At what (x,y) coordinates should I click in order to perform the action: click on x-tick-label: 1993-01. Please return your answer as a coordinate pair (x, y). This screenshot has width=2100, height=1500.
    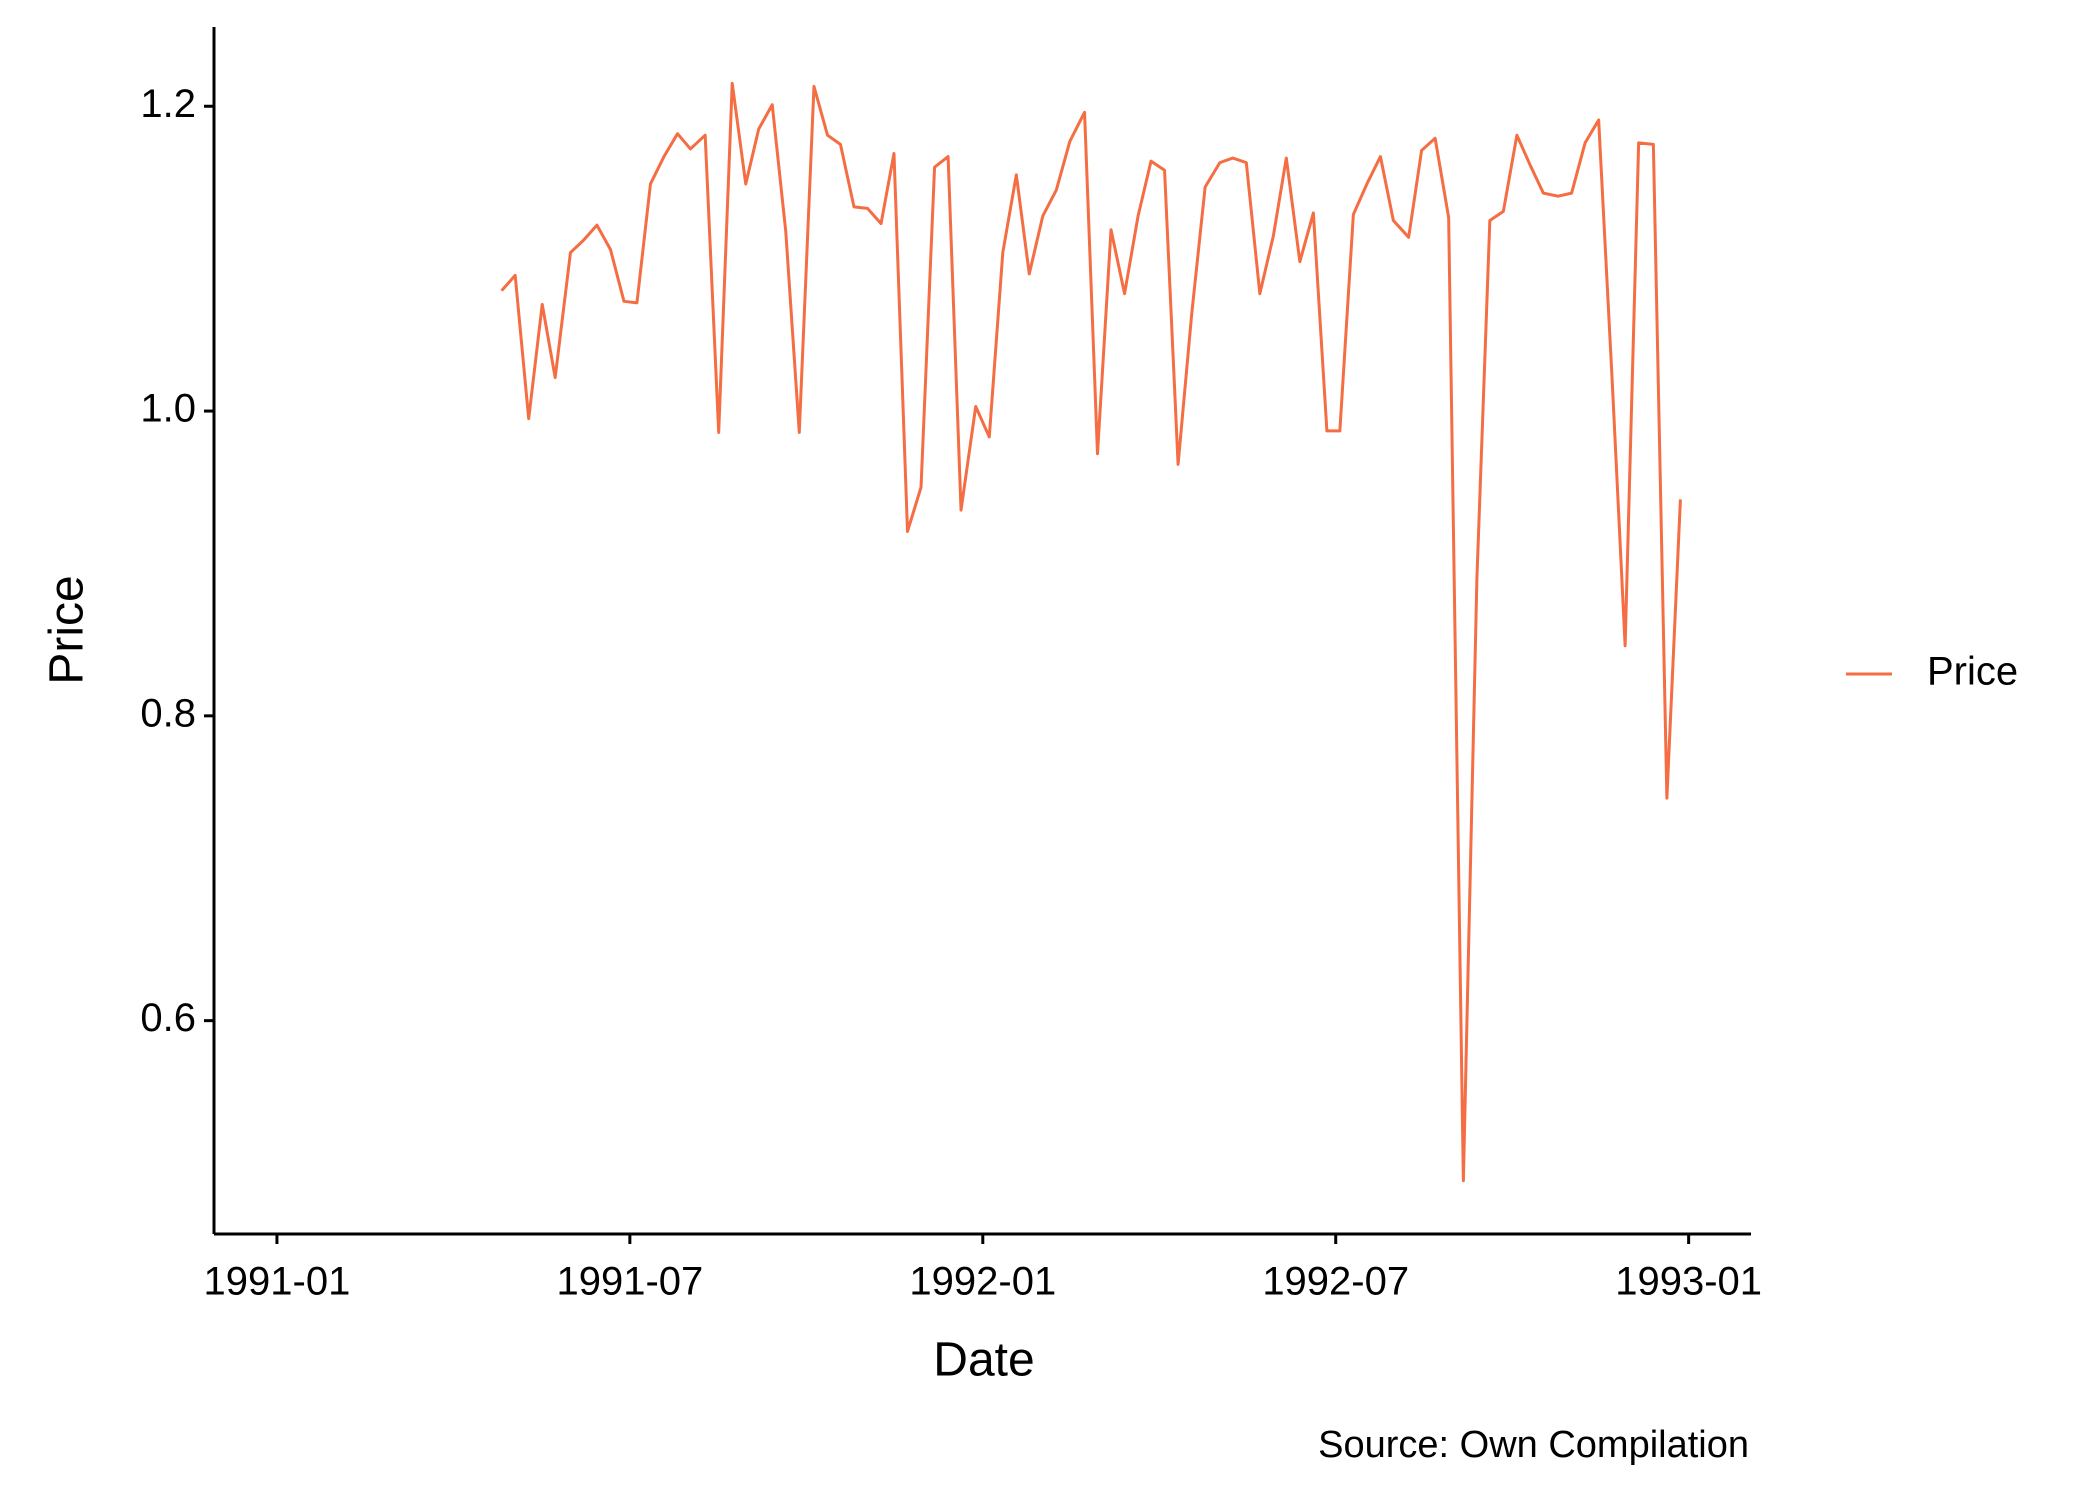
    Looking at the image, I should click on (1688, 1282).